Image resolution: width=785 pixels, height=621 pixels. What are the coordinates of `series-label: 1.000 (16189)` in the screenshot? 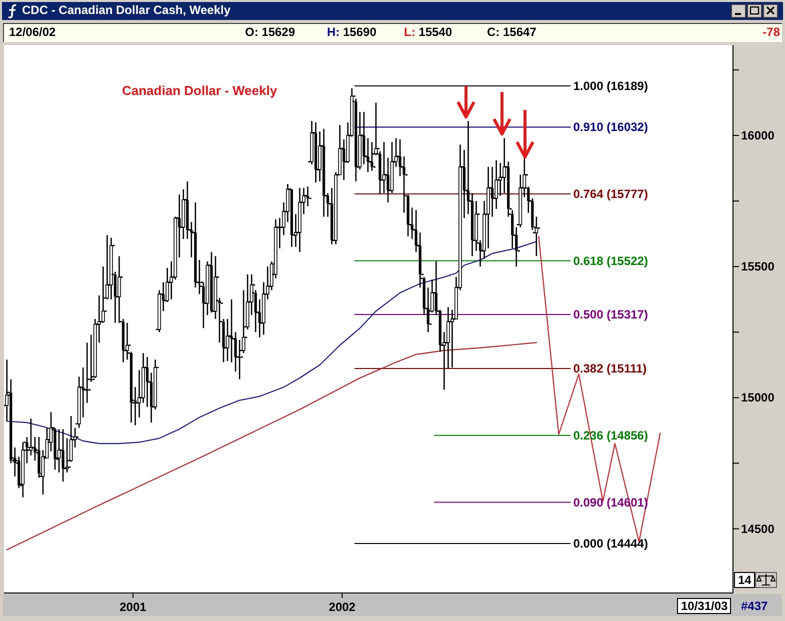 It's located at (610, 85).